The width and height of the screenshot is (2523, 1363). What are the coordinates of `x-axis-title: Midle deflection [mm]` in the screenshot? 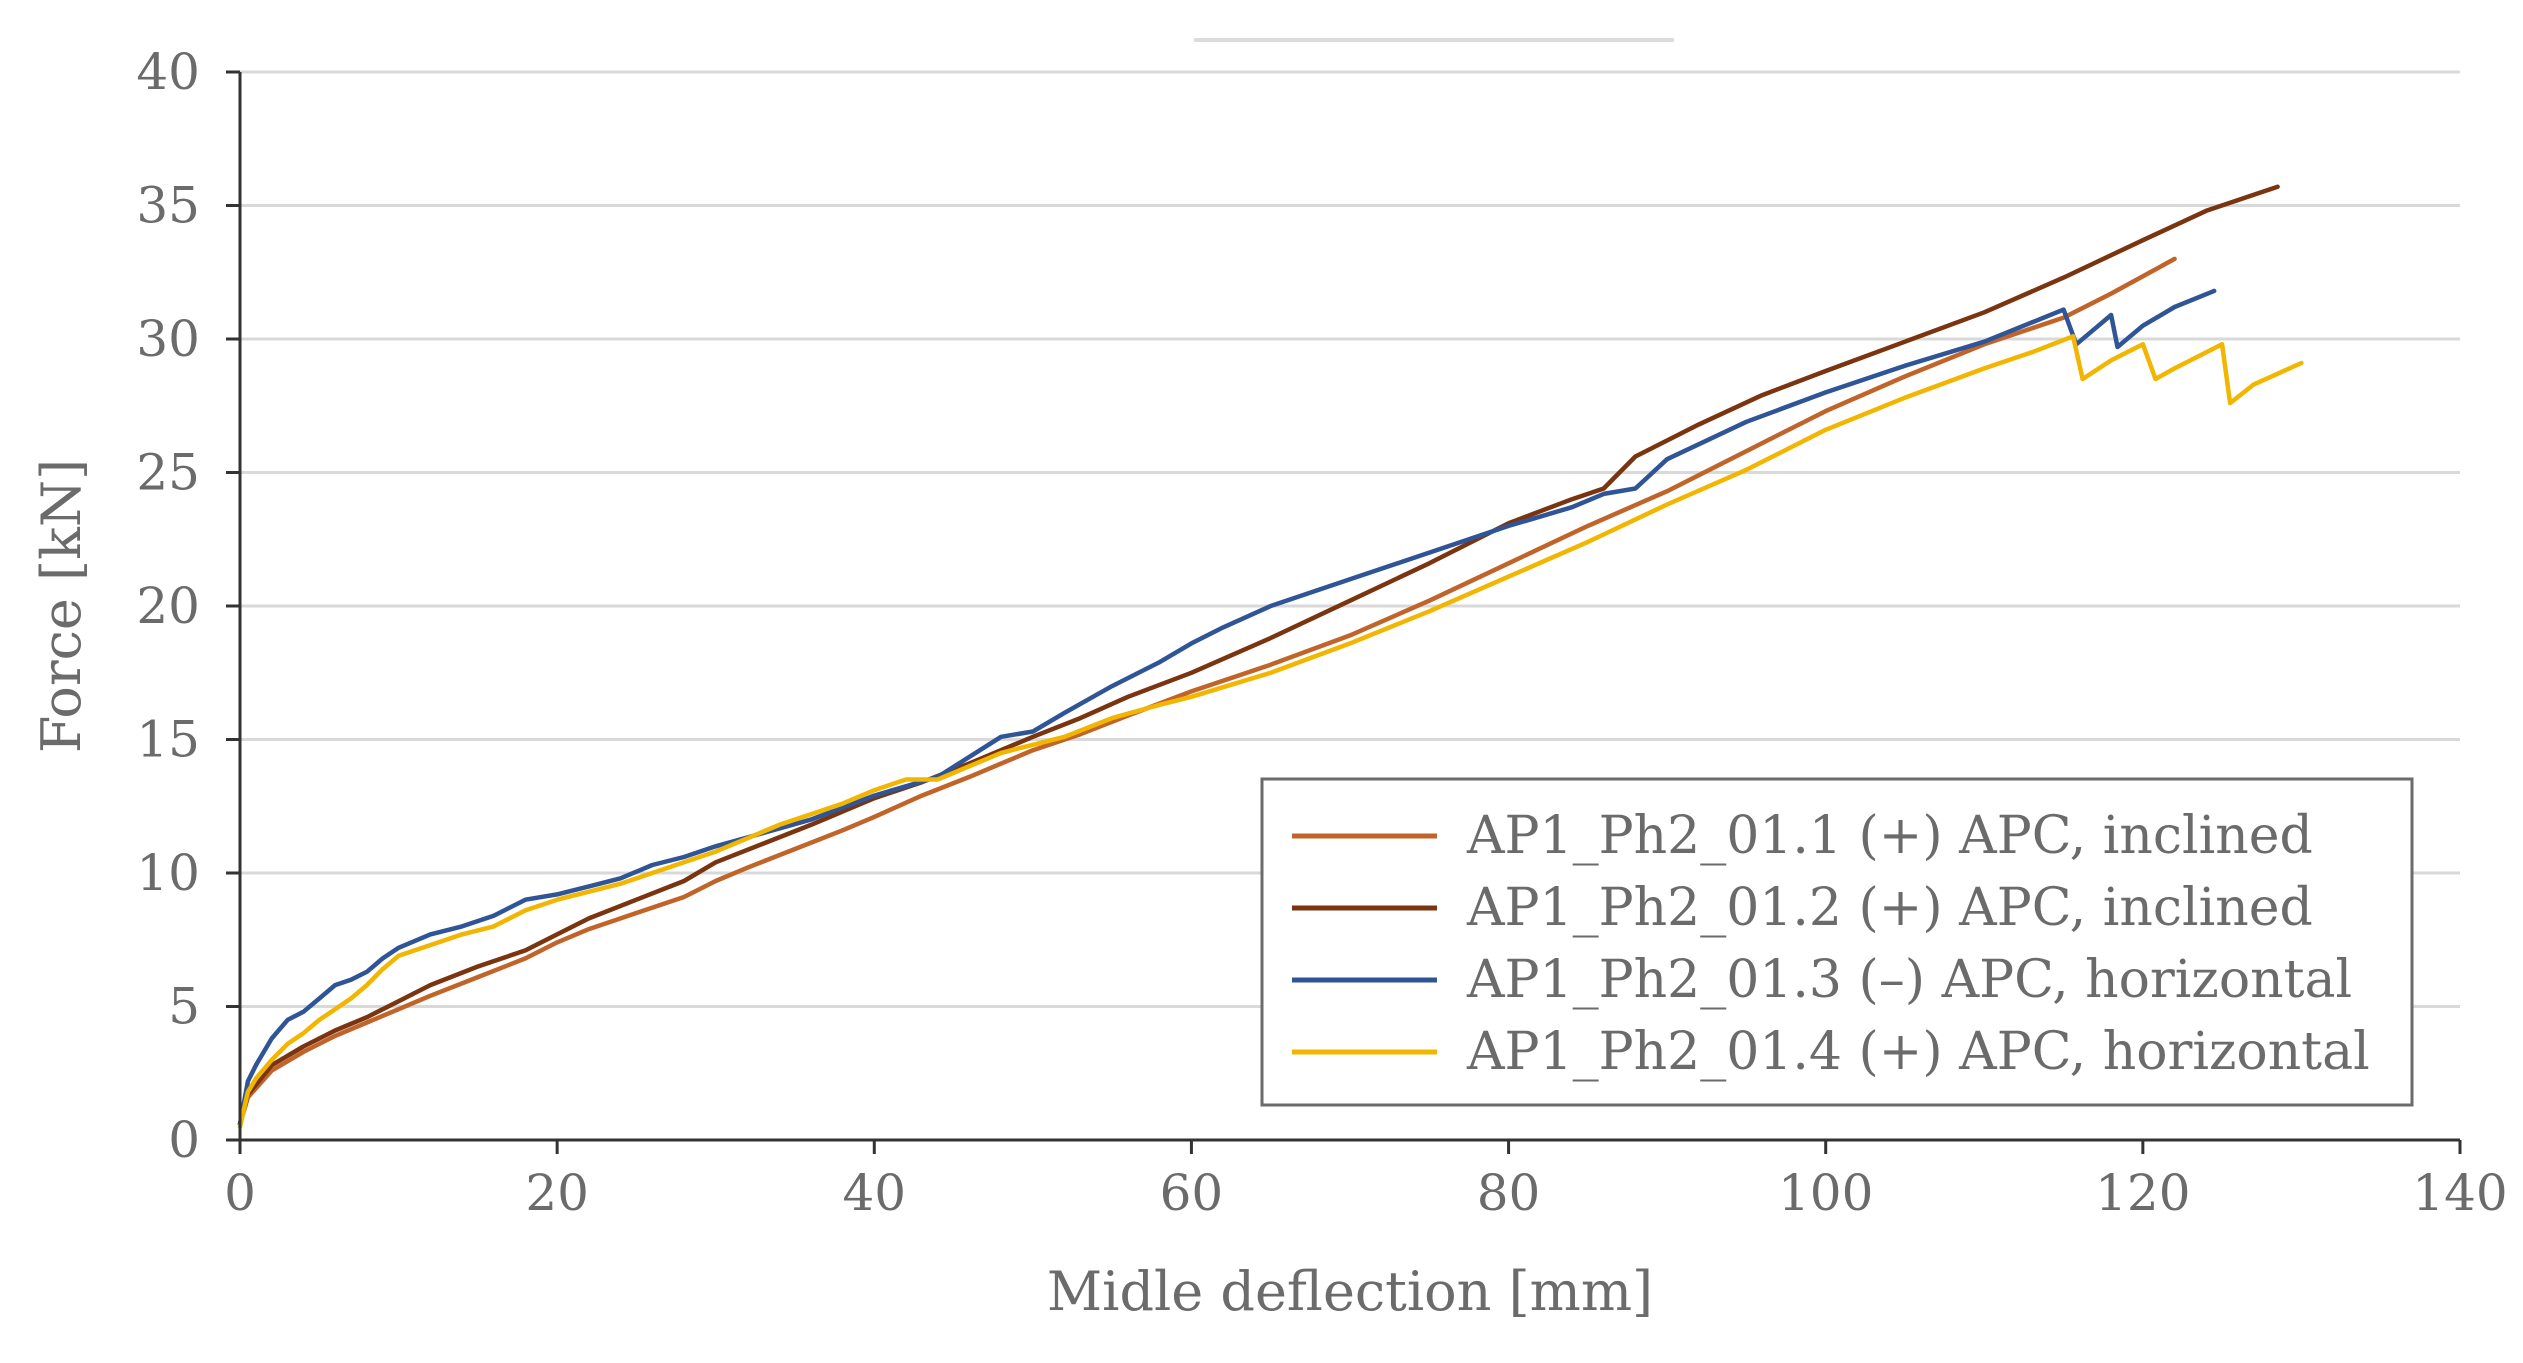 It's located at (1350, 1291).